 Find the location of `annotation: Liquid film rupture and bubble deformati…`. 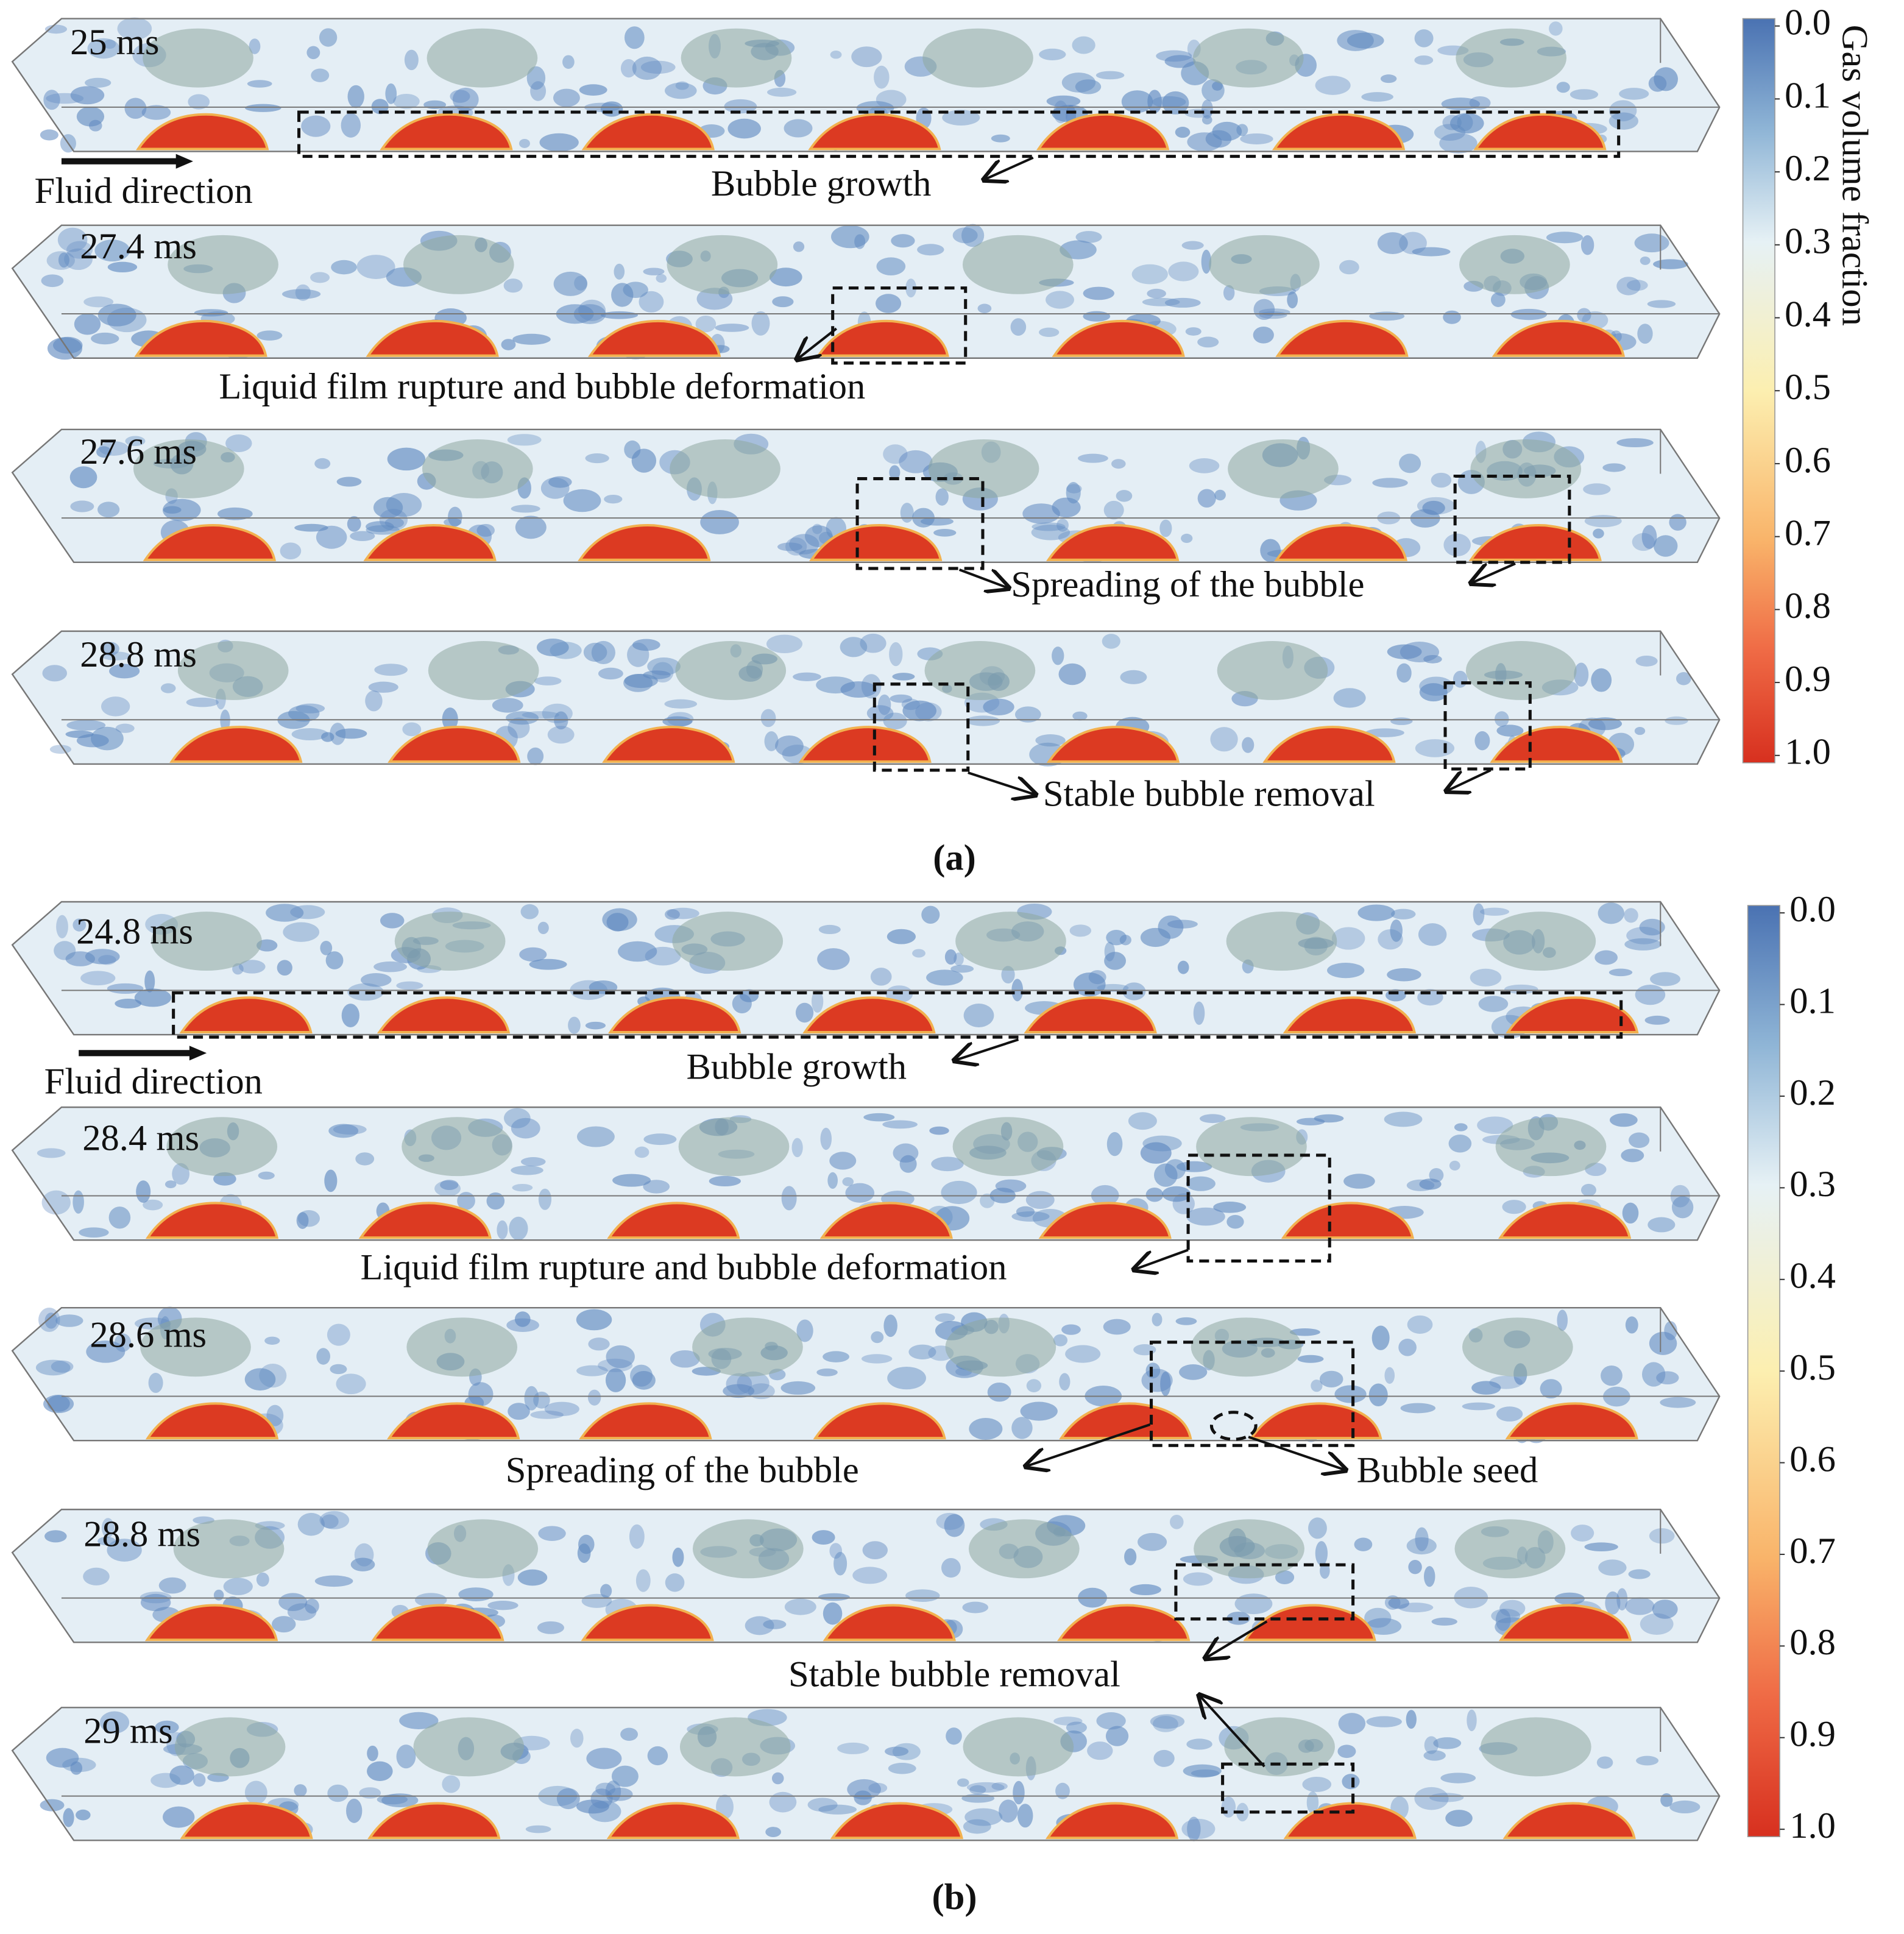

annotation: Liquid film rupture and bubble deformati… is located at coordinates (542, 387).